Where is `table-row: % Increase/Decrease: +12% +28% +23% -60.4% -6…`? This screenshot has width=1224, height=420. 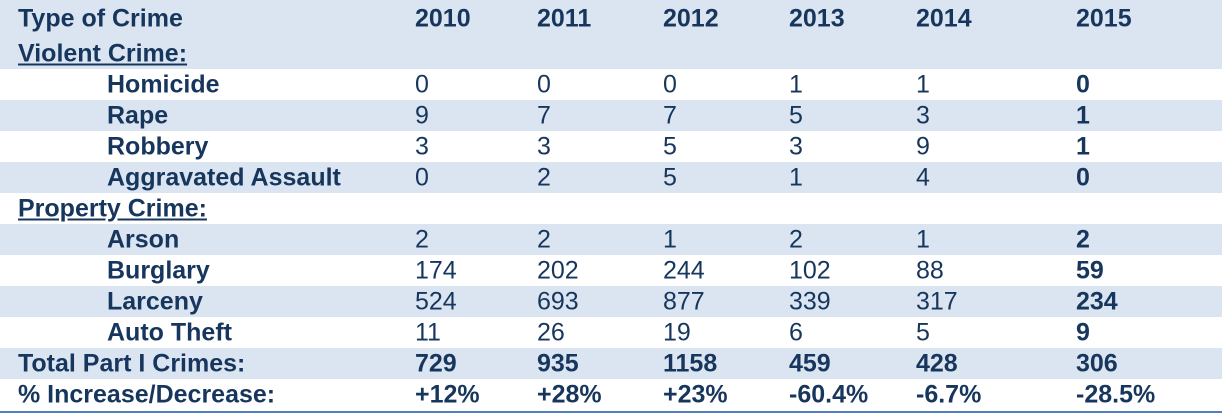
table-row: % Increase/Decrease: +12% +28% +23% -60.4% -6… is located at coordinates (611, 394).